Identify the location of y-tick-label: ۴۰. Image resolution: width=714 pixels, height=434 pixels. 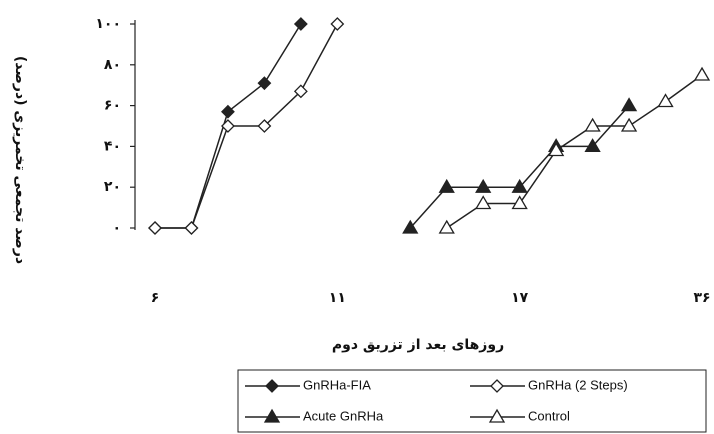
(112, 146).